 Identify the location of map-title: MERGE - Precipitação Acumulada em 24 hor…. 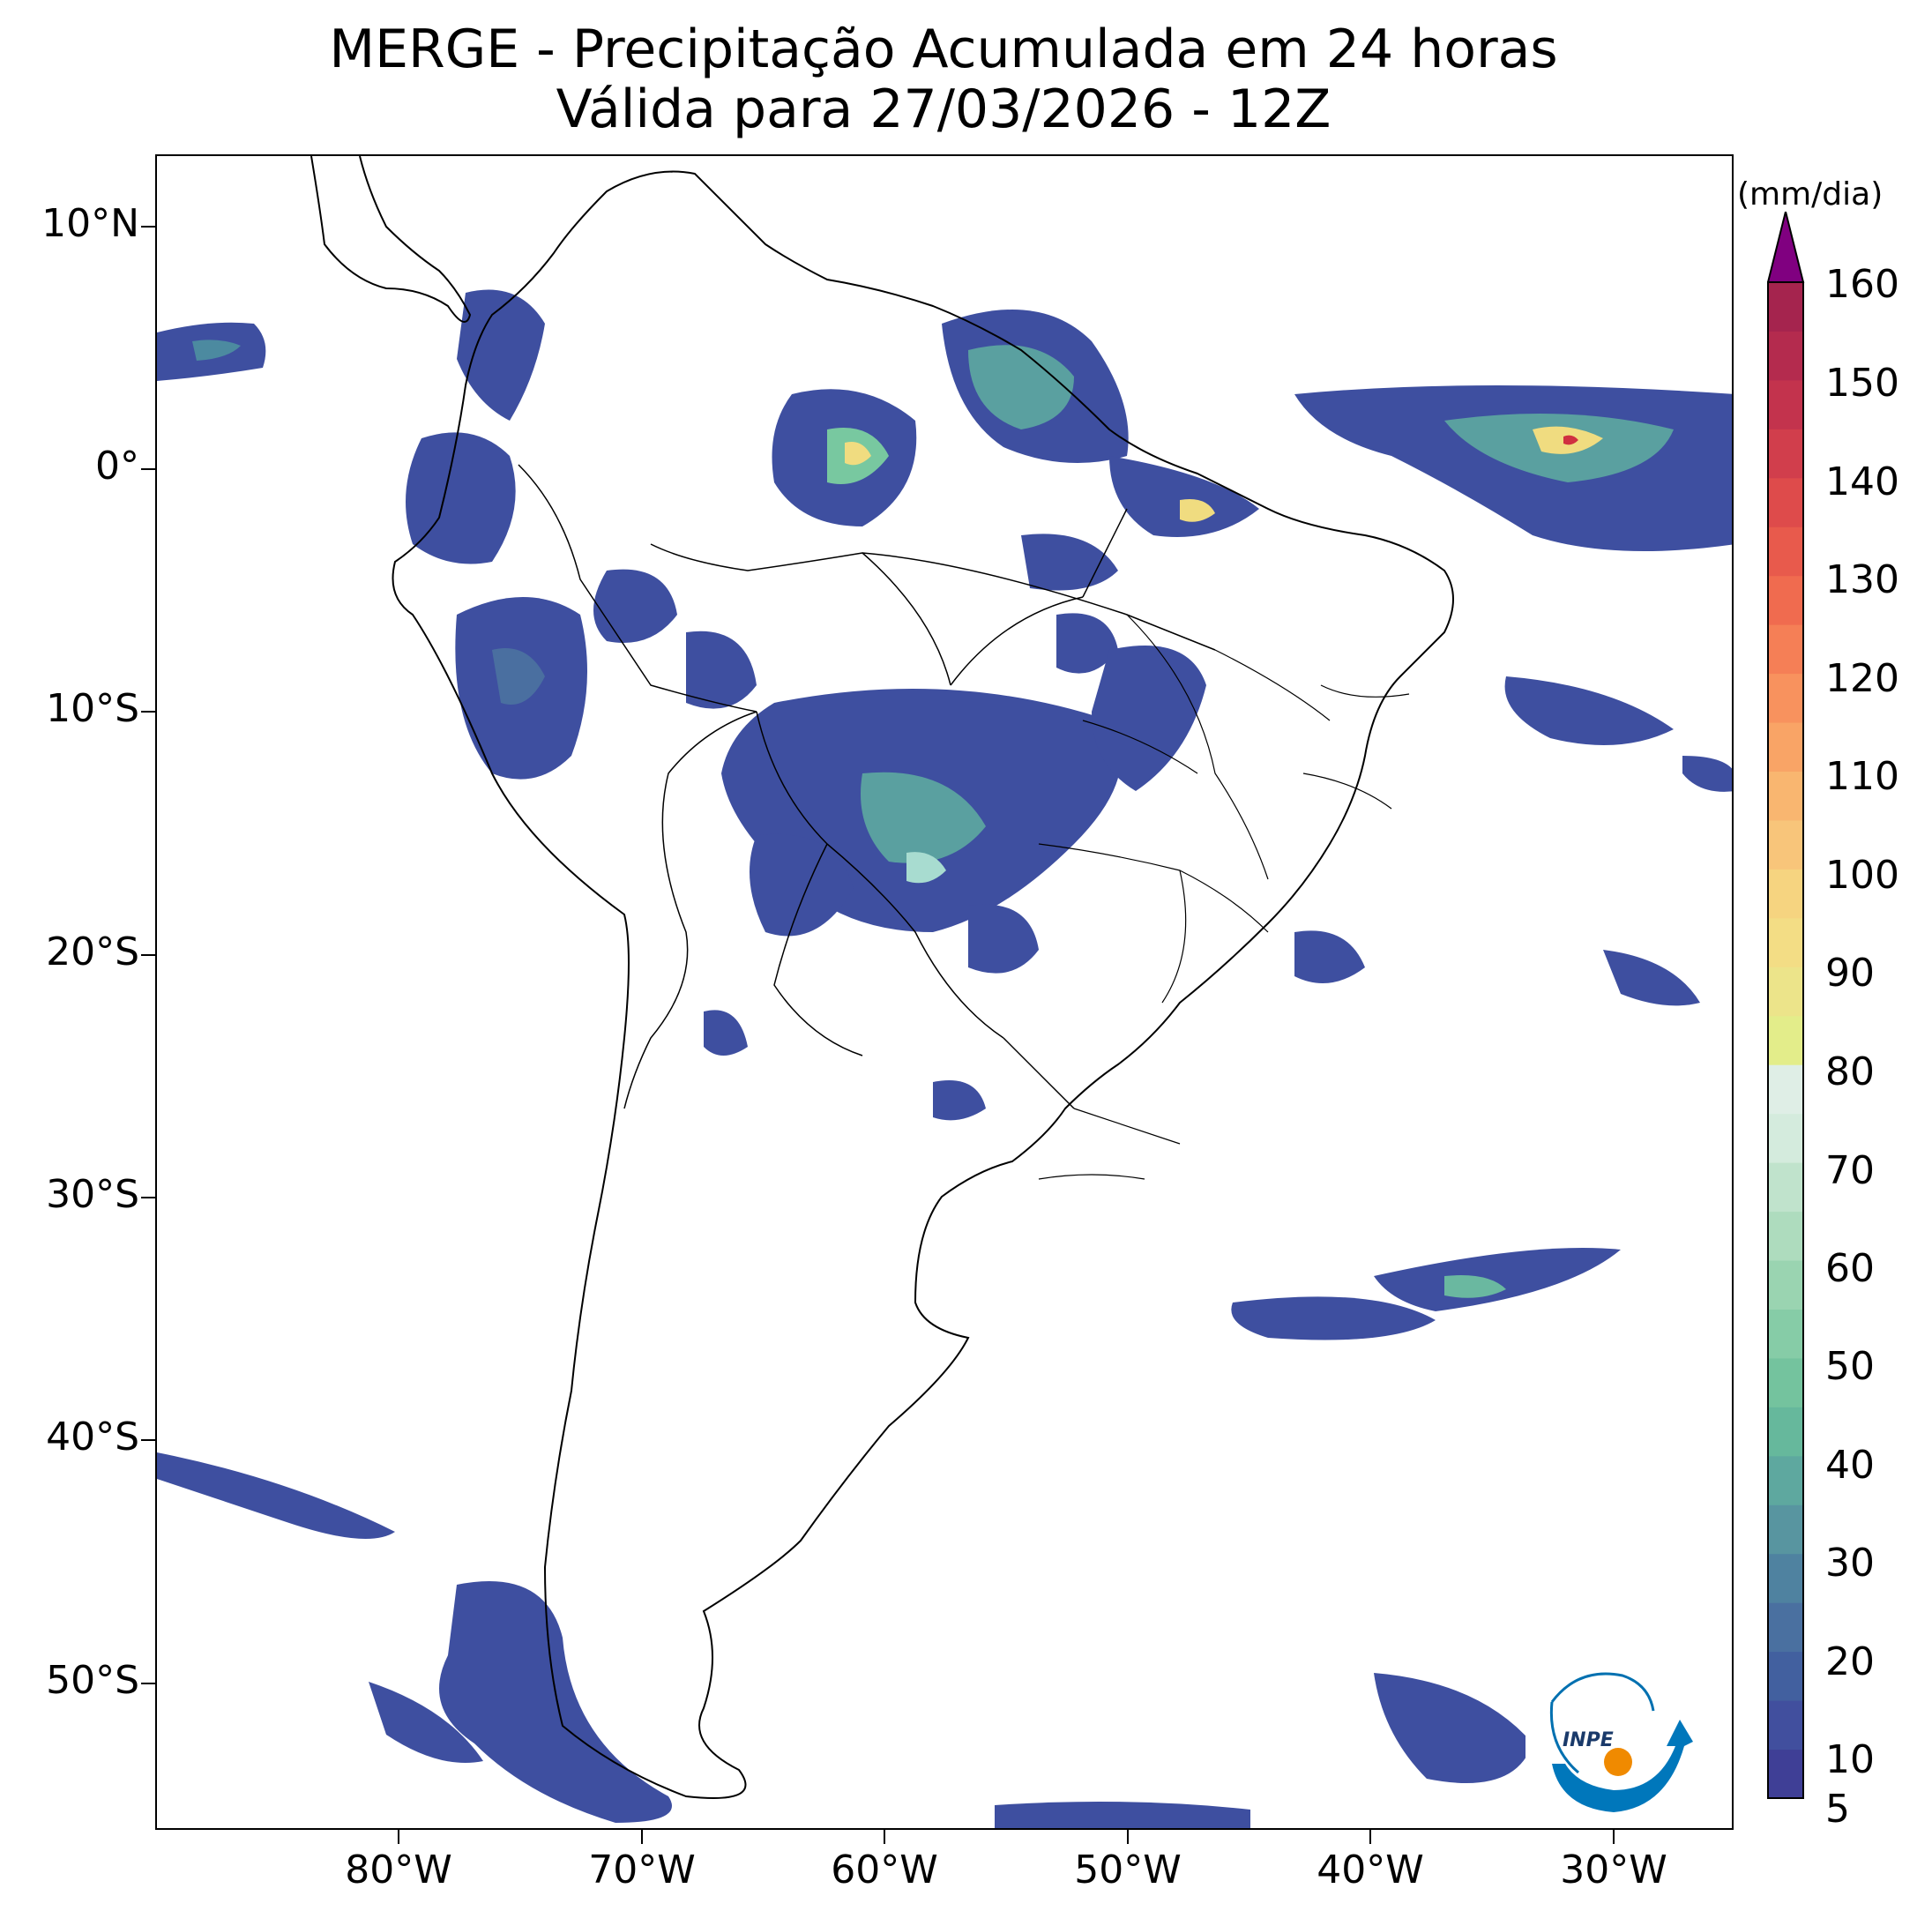
(943, 49).